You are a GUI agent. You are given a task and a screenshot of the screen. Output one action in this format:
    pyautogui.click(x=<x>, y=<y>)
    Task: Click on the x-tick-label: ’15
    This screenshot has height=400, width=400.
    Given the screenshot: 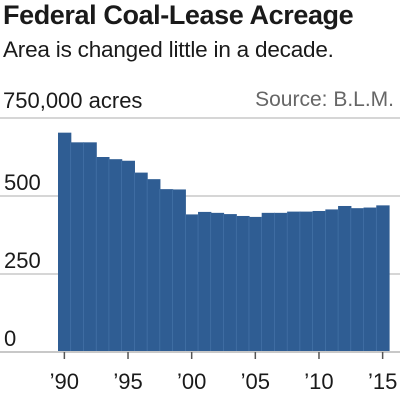 What is the action you would take?
    pyautogui.click(x=382, y=381)
    